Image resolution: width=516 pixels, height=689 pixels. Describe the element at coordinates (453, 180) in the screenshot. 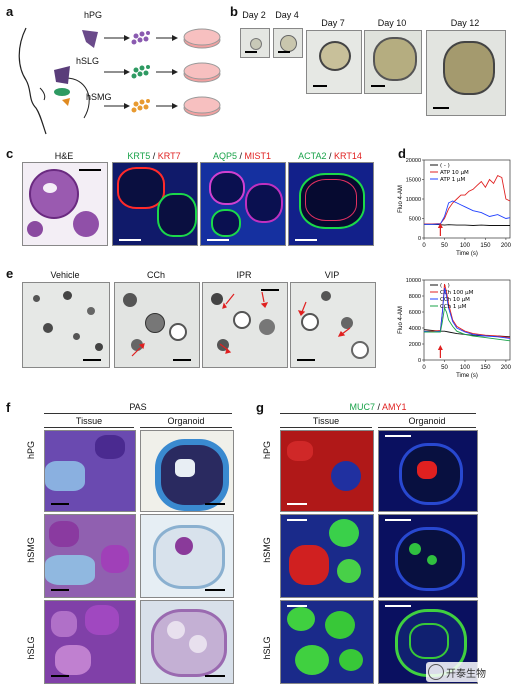

I see `legend-label: ATP 1 μM` at that location.